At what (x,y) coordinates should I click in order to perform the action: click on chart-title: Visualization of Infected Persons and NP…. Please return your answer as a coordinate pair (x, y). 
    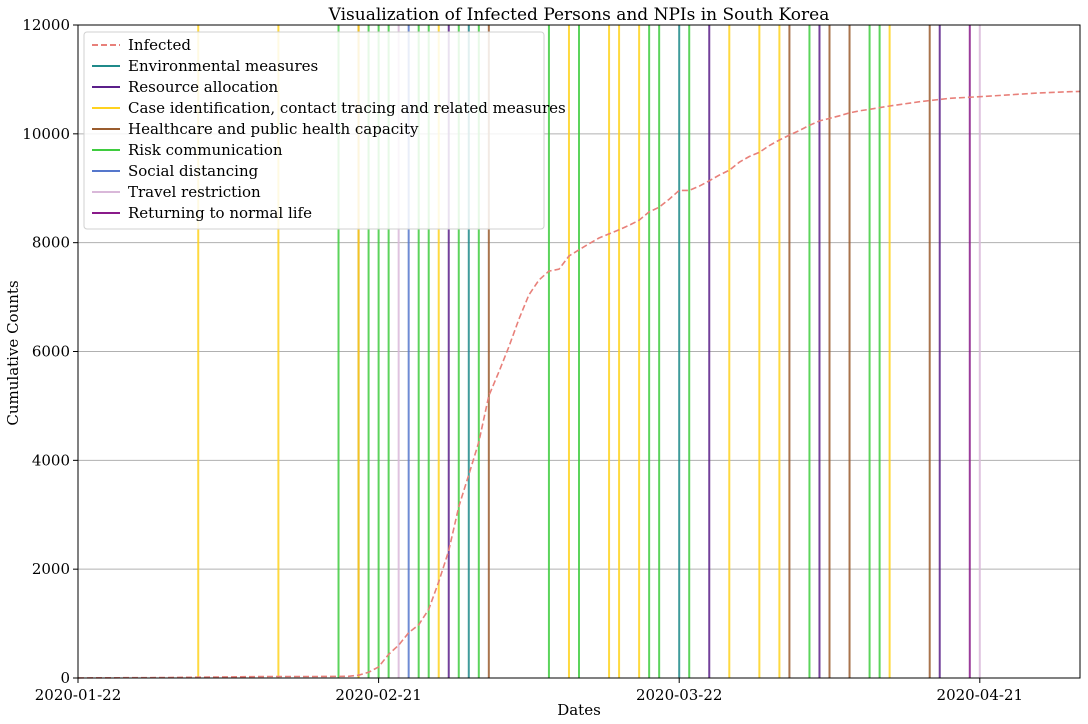
    Looking at the image, I should click on (579, 15).